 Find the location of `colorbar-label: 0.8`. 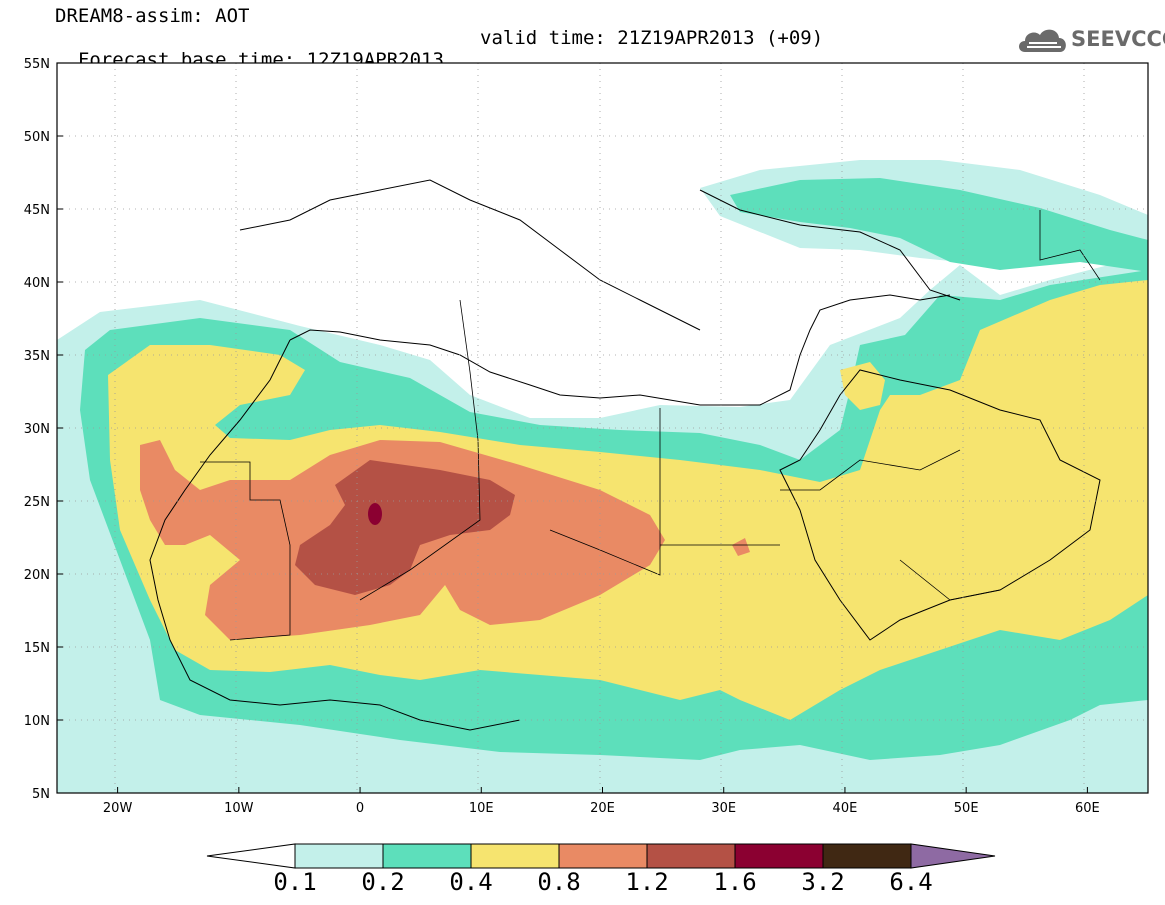

colorbar-label: 0.8 is located at coordinates (559, 882).